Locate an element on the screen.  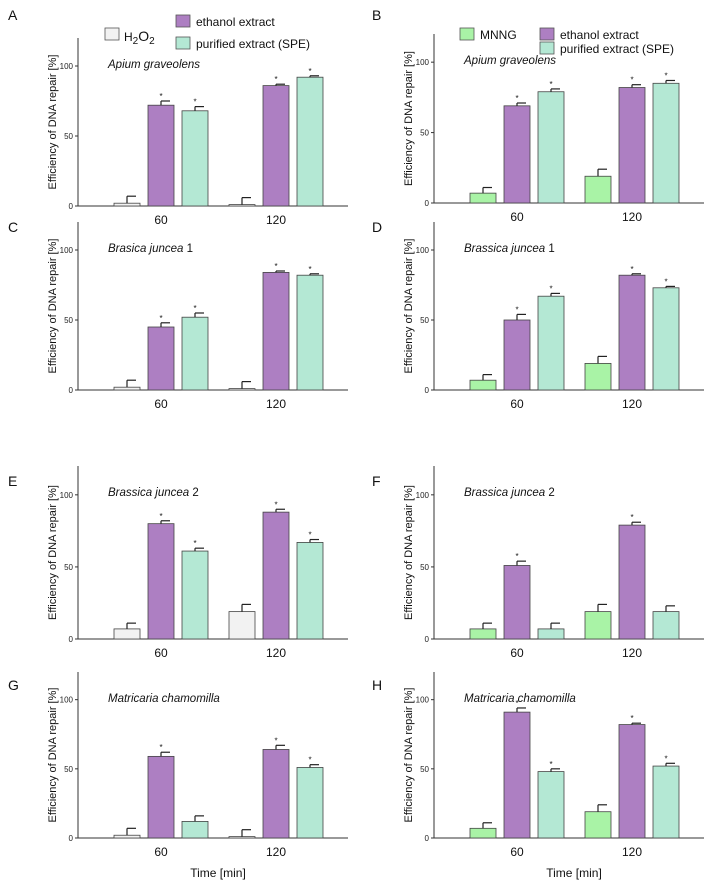
species-suffix: 1 is located at coordinates (188, 249).